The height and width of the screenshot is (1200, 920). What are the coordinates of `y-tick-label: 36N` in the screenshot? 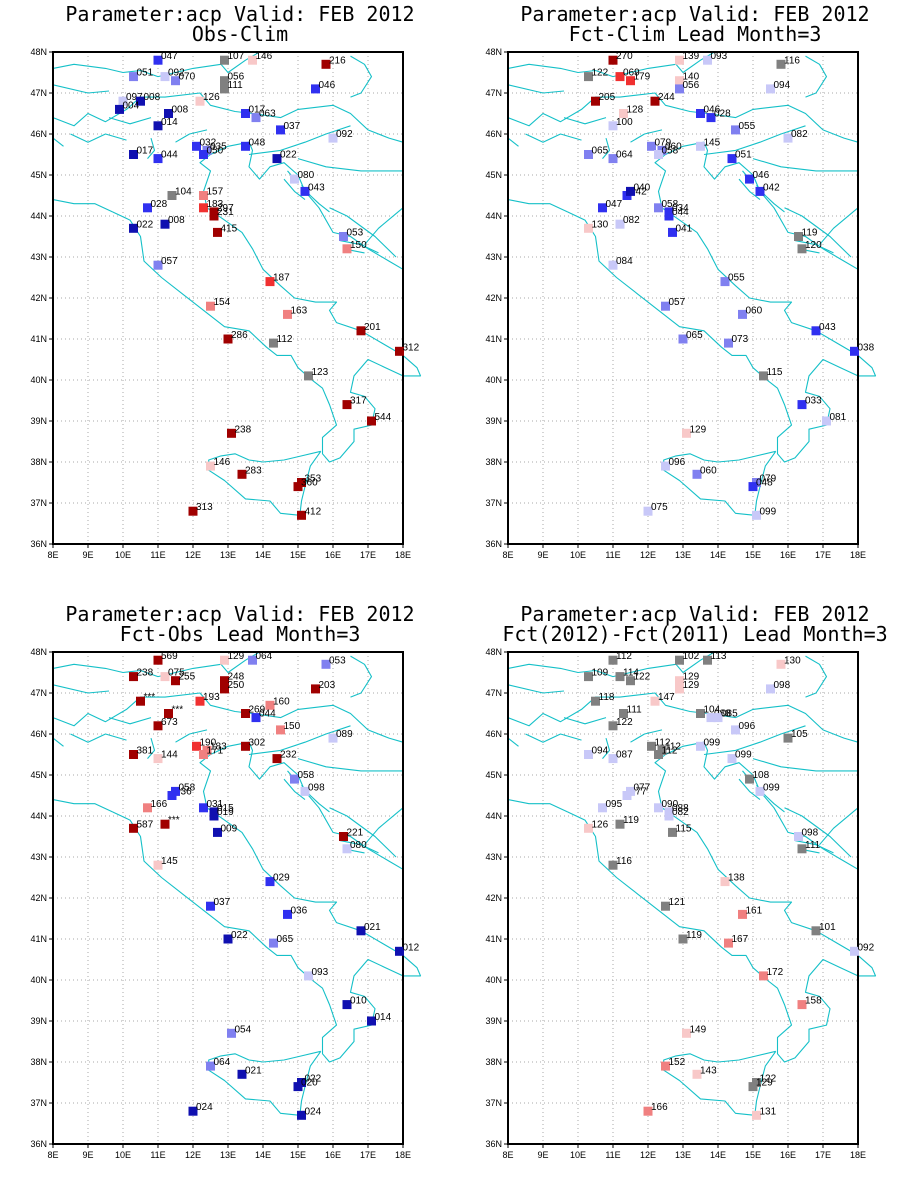 It's located at (38, 1144).